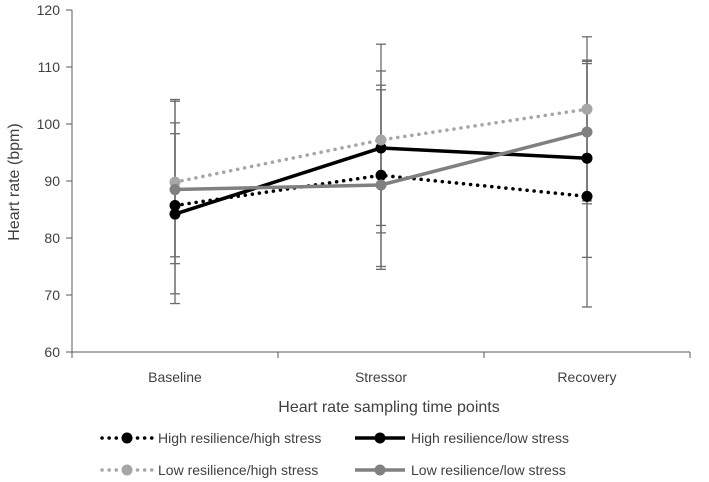  Describe the element at coordinates (49, 124) in the screenshot. I see `y-tick-label: 100` at that location.